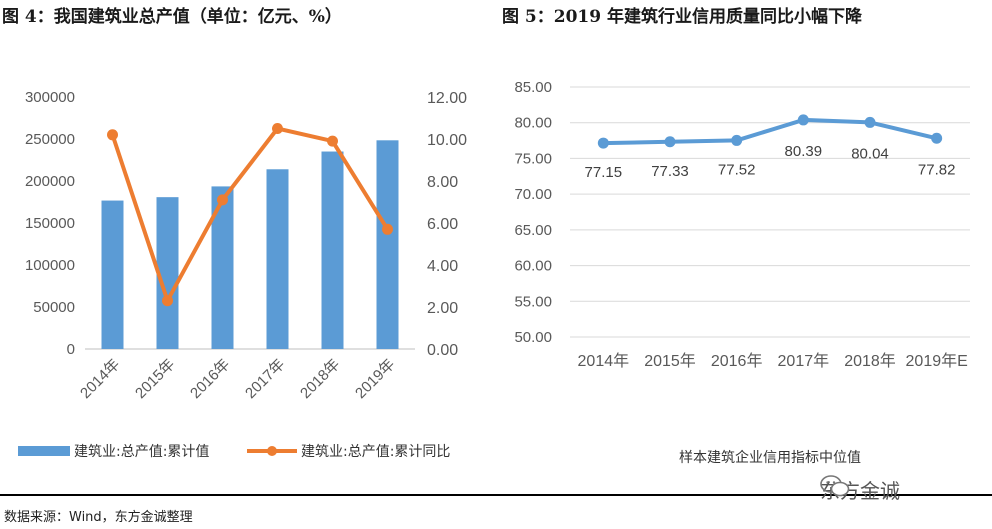  What do you see at coordinates (835, 486) in the screenshot?
I see `wechat-icon` at bounding box center [835, 486].